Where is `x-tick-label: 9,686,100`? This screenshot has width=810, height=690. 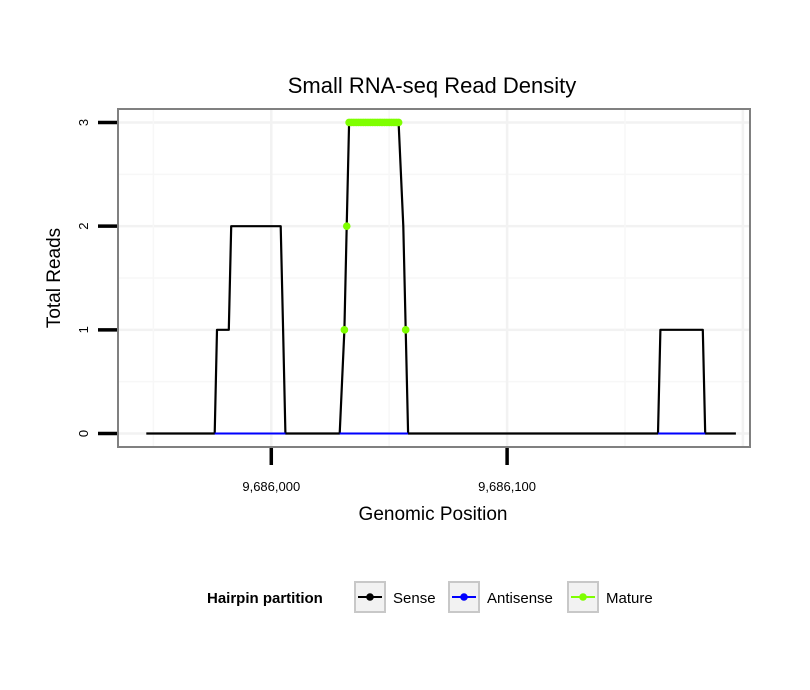 x-tick-label: 9,686,100 is located at coordinates (507, 486).